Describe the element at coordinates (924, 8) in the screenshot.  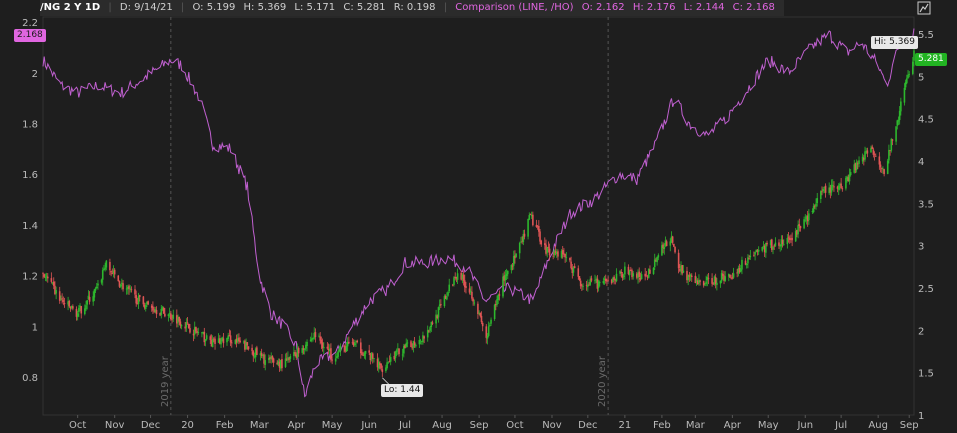
I see `chart-style-icon` at that location.